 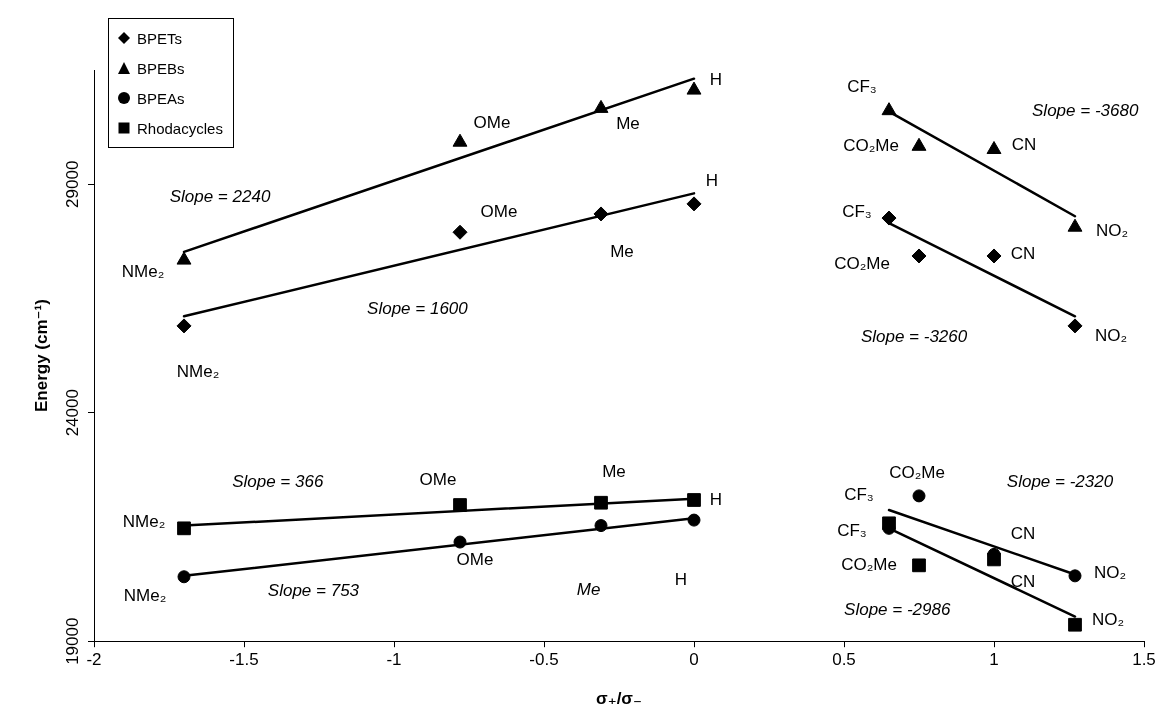 I want to click on x-tick-label: 1, so click(x=994, y=660).